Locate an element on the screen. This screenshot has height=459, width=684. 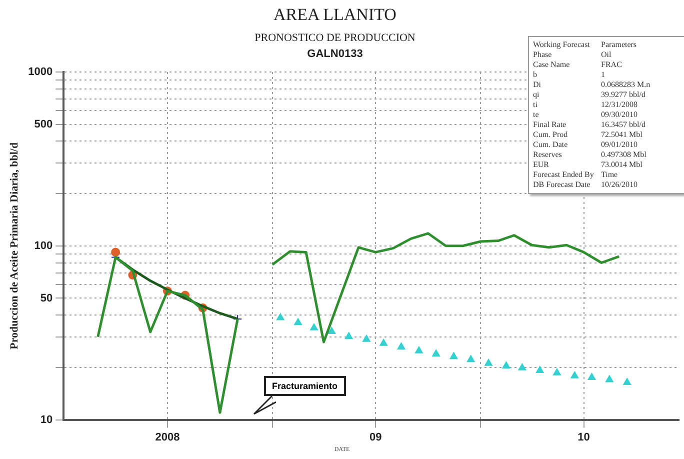
text: FRAC is located at coordinates (611, 64).